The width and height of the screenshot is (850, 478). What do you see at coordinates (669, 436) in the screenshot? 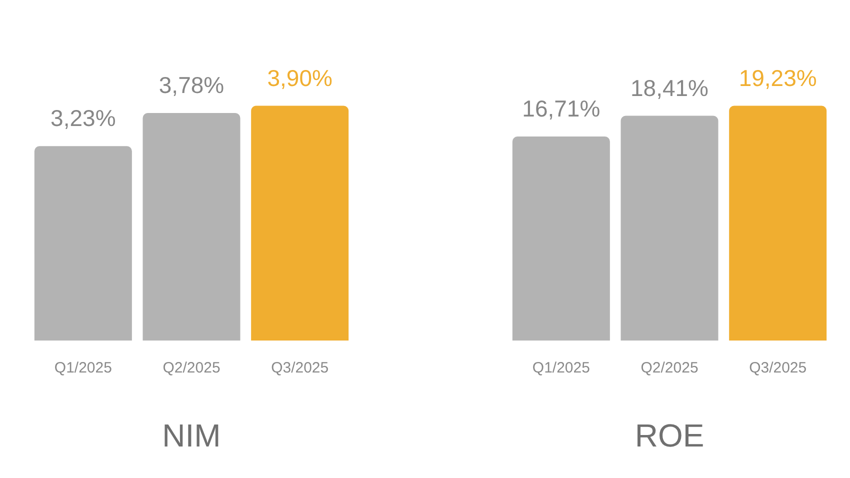
I see `text: ROE` at bounding box center [669, 436].